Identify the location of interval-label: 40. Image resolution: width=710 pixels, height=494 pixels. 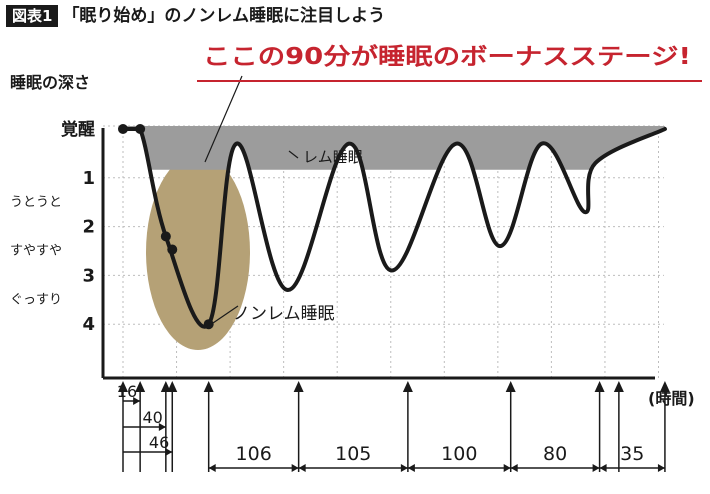
(152, 417).